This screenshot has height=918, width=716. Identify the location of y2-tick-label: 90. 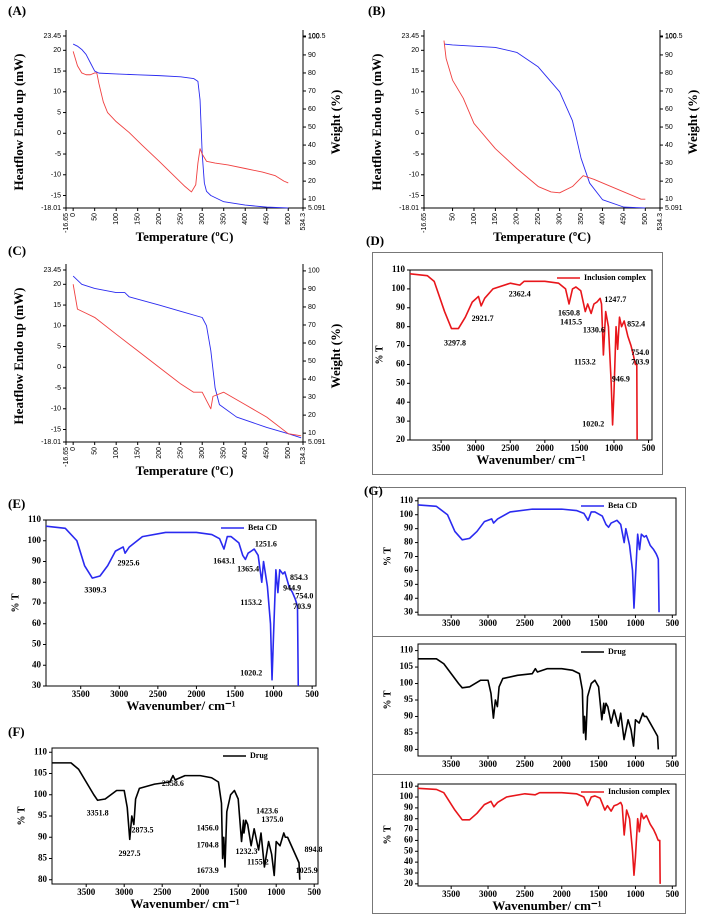
(312, 289).